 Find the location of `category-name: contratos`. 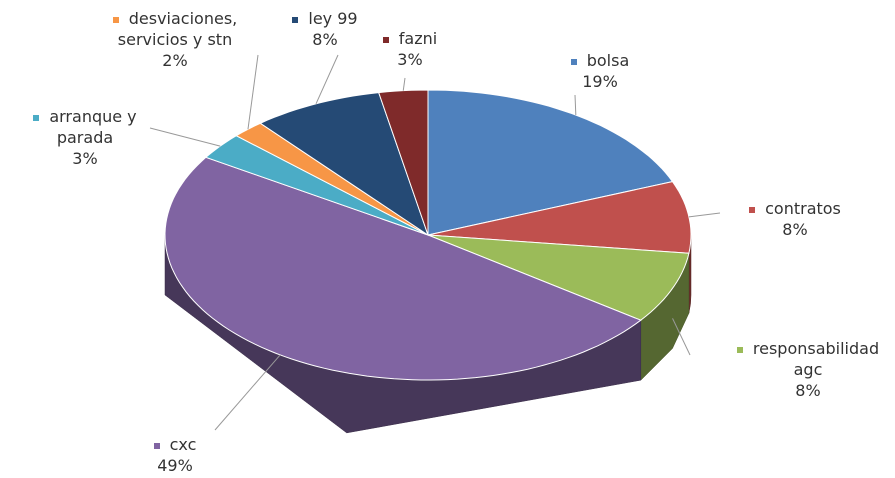

category-name: contratos is located at coordinates (803, 208).